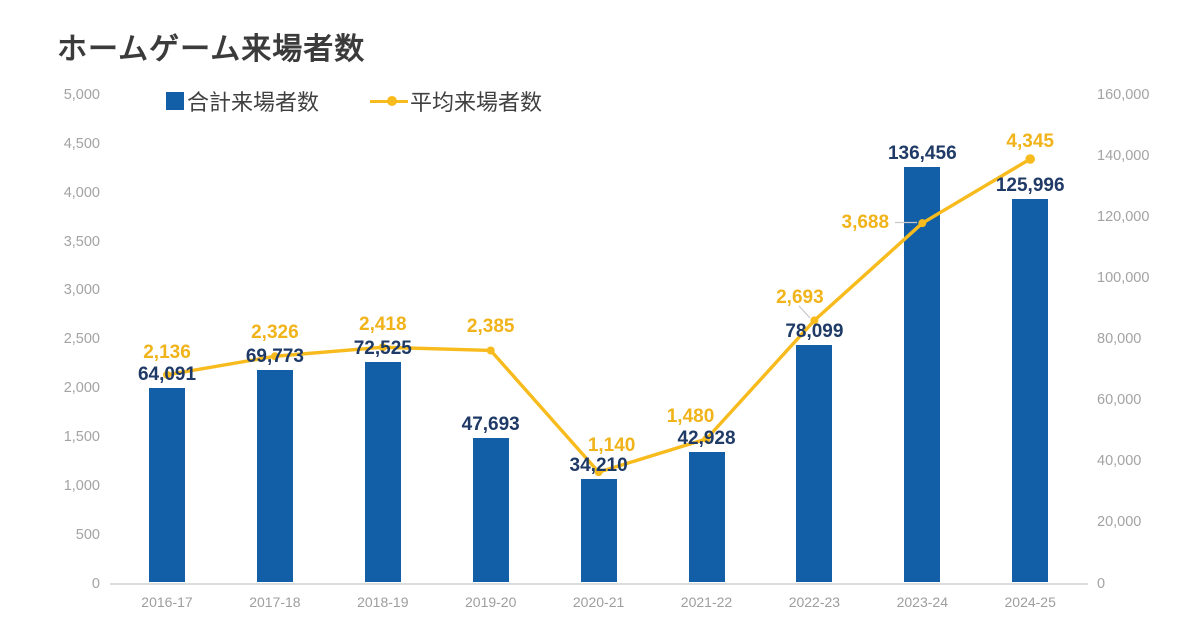 Image resolution: width=1200 pixels, height=624 pixels. I want to click on bar-value-label: 78,099, so click(814, 332).